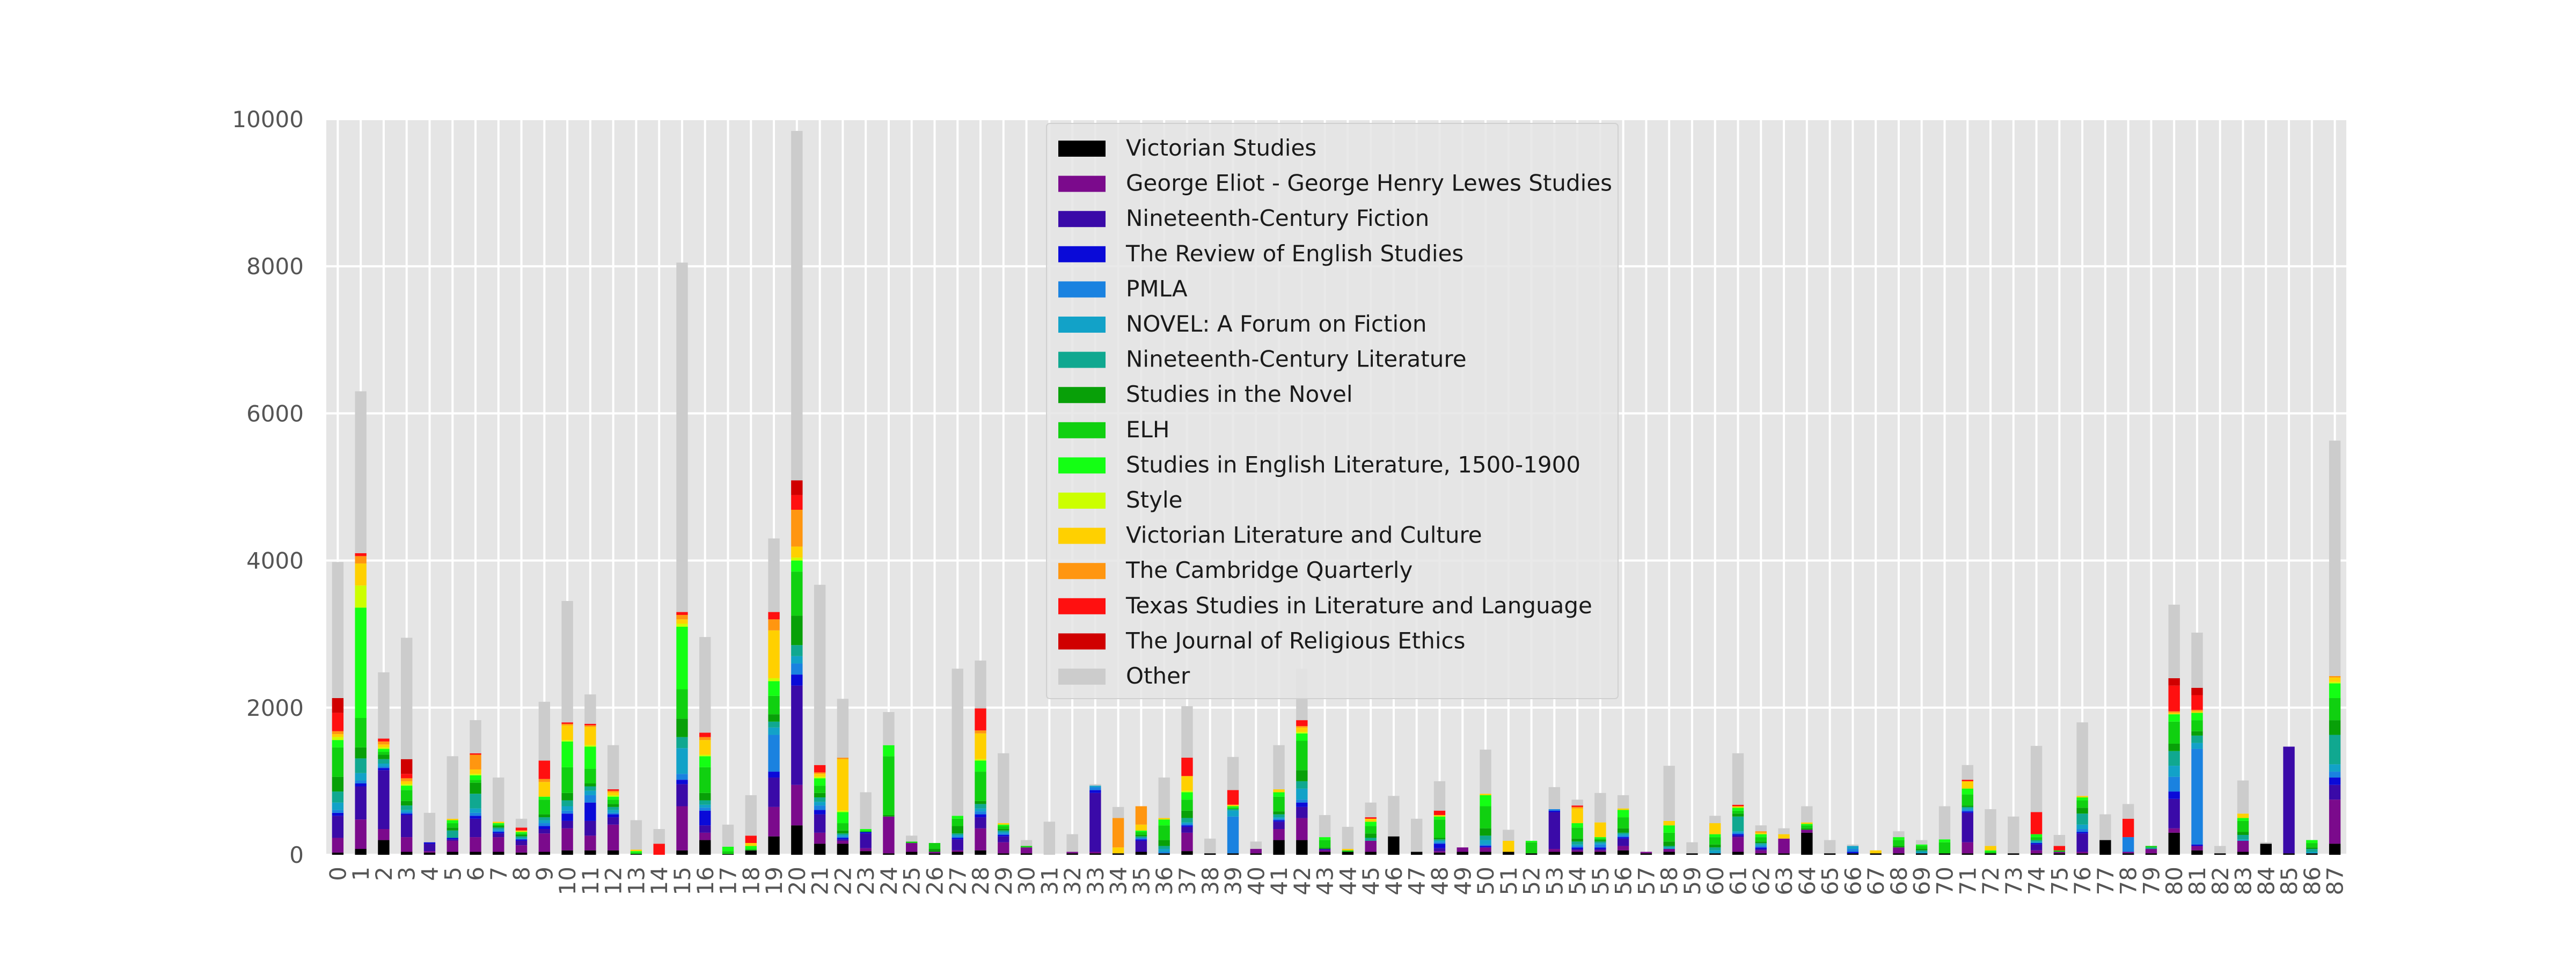  I want to click on x-tick-label: 77, so click(2105, 881).